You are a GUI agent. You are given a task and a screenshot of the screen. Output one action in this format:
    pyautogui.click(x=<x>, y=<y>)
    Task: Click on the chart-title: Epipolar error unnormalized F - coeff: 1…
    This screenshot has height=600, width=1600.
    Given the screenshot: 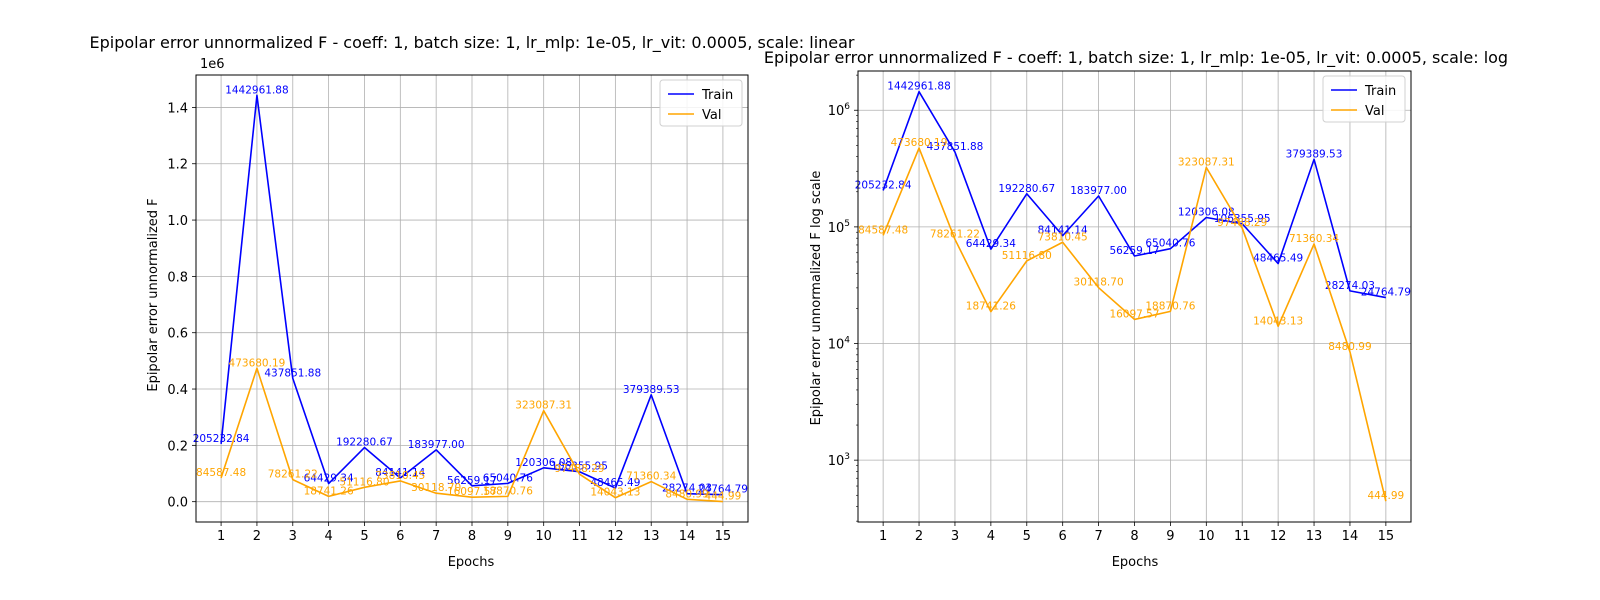 What is the action you would take?
    pyautogui.click(x=1136, y=58)
    